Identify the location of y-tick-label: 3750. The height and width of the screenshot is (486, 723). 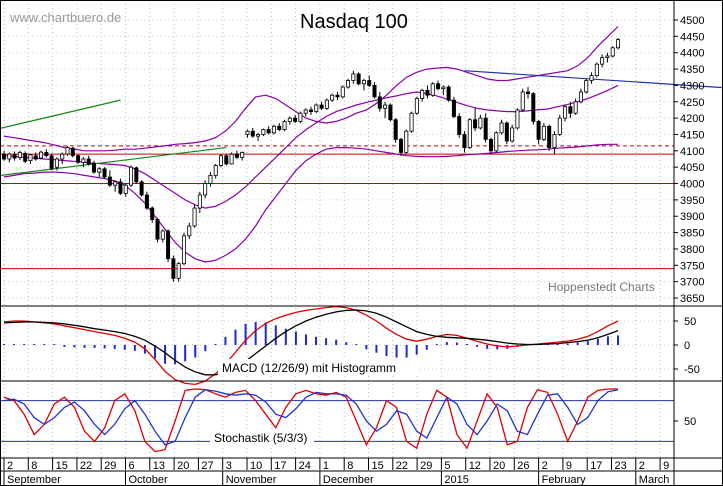
(692, 266).